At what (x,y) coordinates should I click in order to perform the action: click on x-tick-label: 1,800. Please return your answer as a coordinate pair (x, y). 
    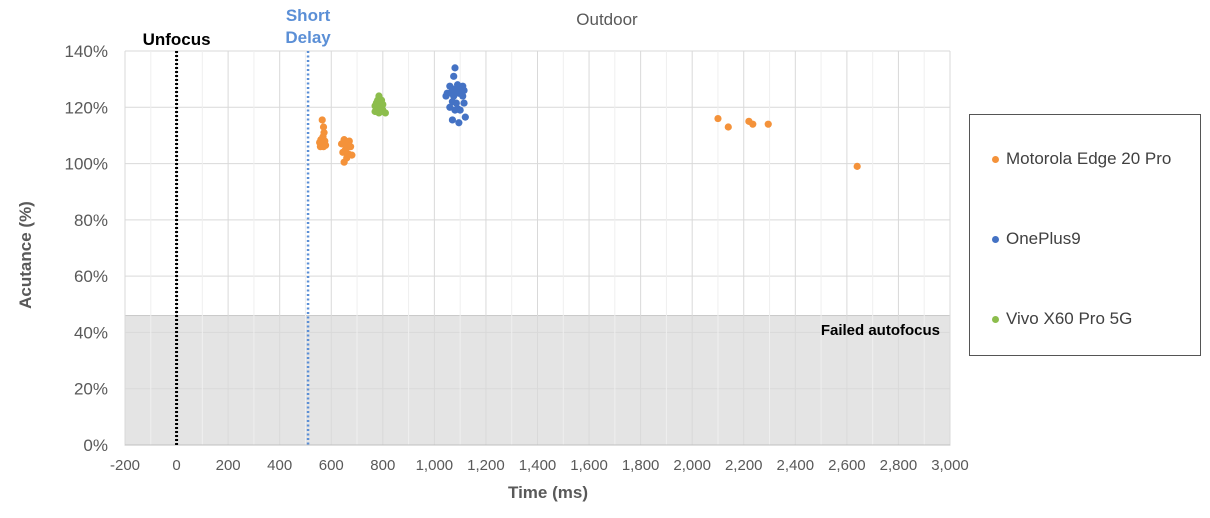
    Looking at the image, I should click on (641, 465).